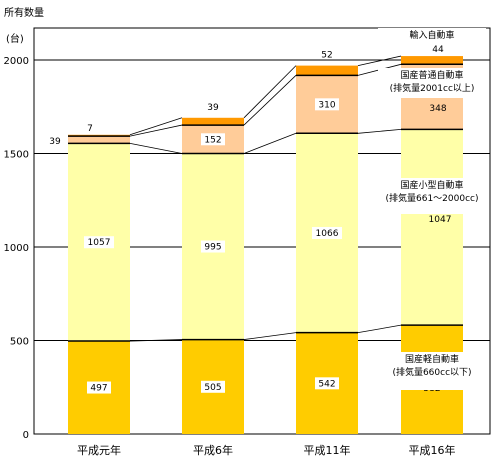  I want to click on value-label: 310, so click(326, 105).